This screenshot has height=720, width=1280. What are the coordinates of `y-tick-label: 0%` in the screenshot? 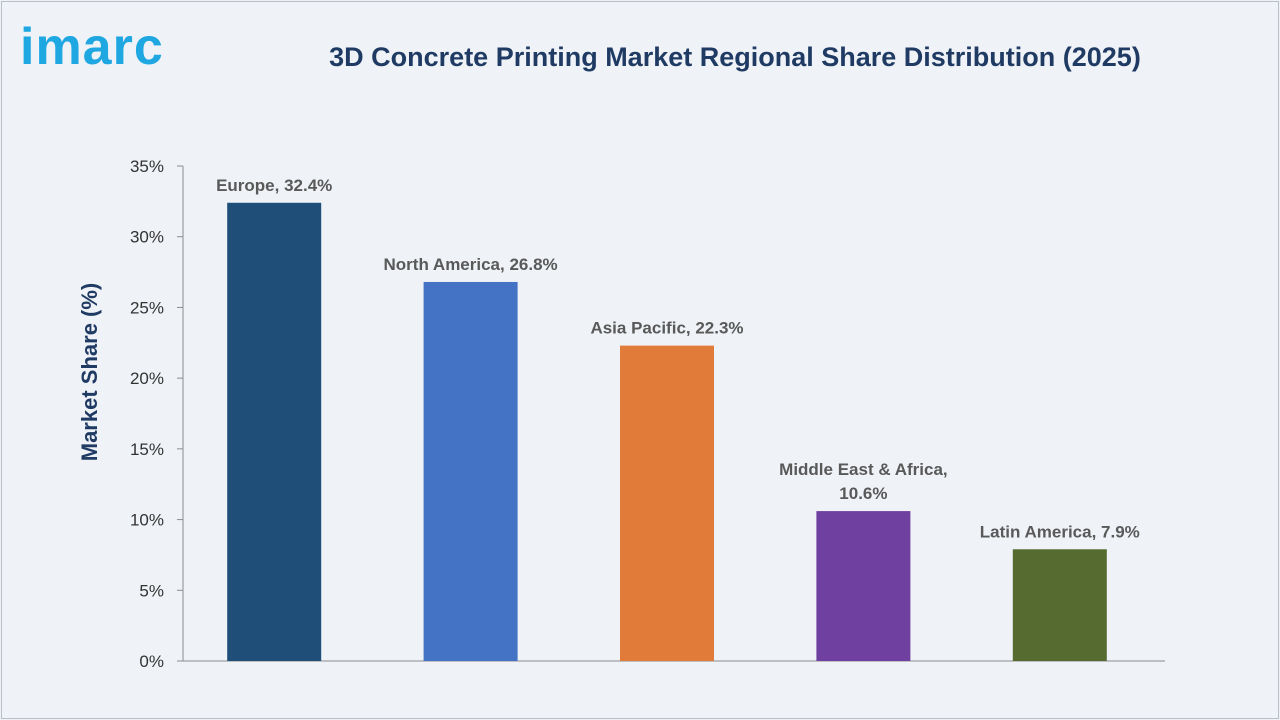 It's located at (151, 661).